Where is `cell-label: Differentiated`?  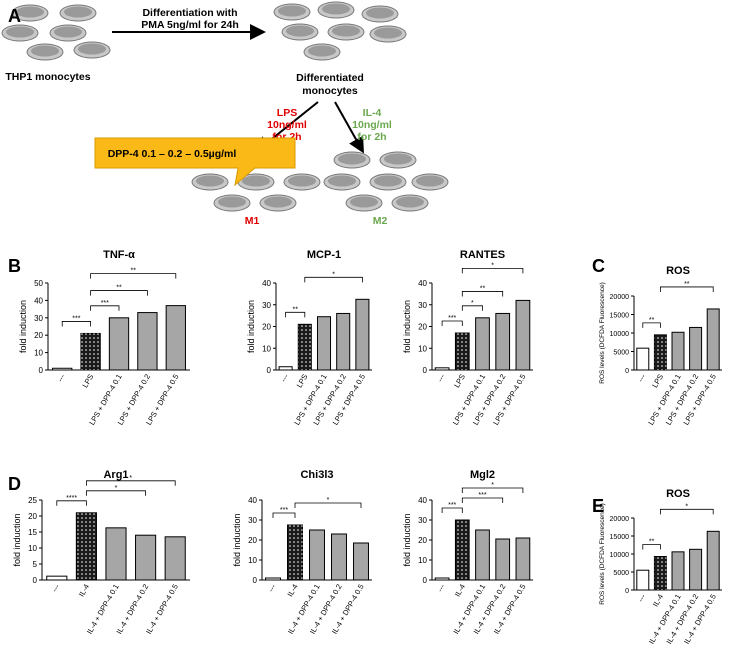 cell-label: Differentiated is located at coordinates (330, 78).